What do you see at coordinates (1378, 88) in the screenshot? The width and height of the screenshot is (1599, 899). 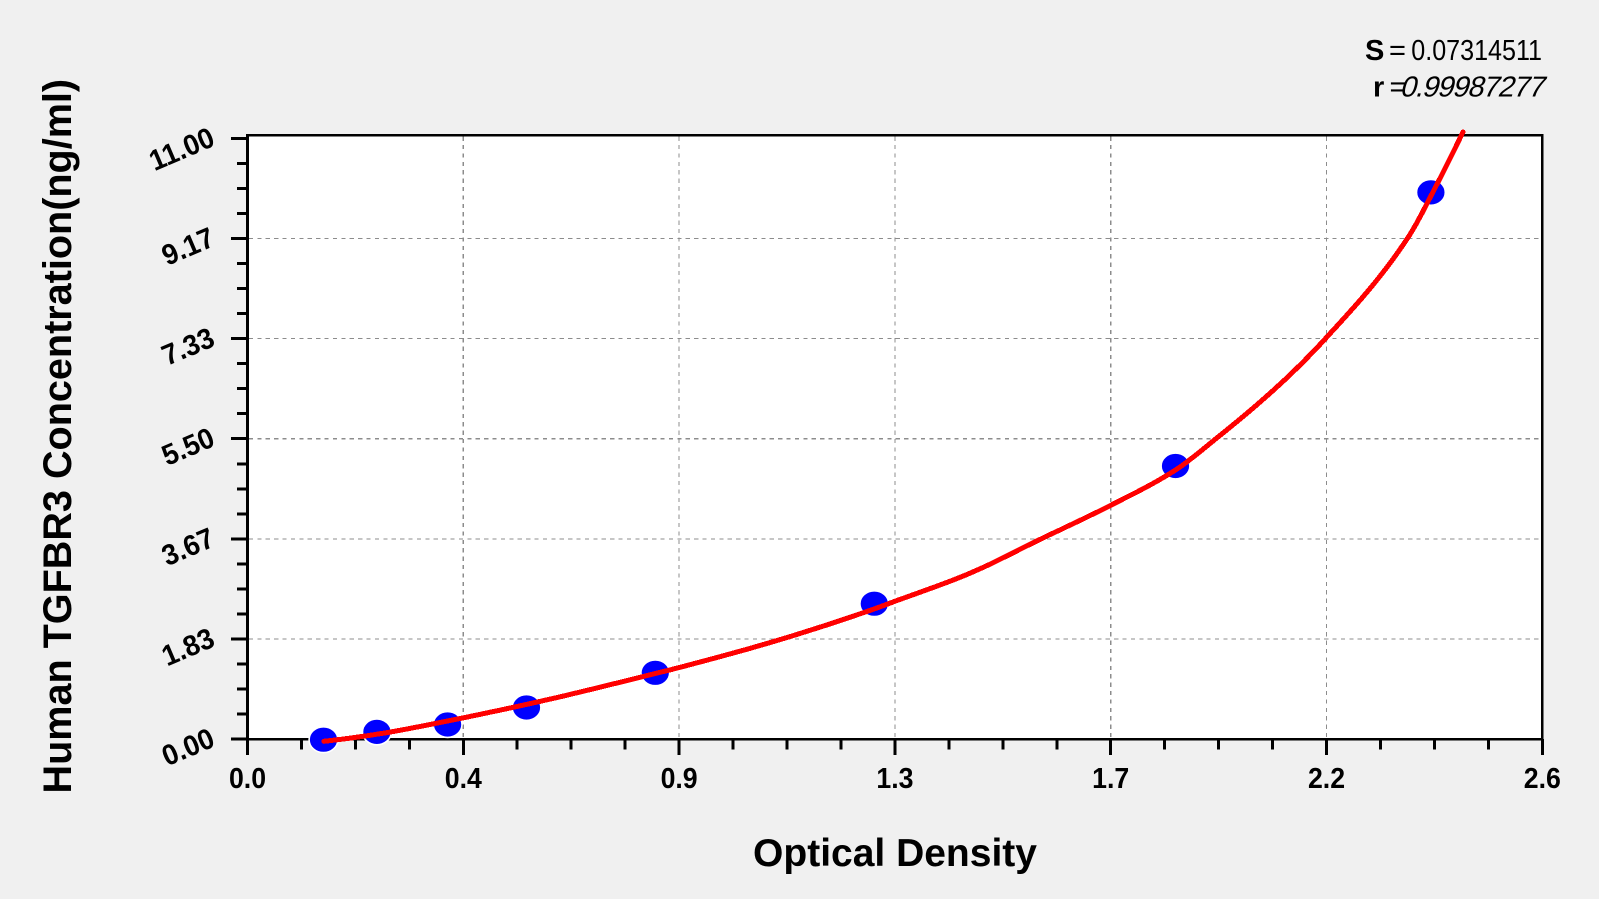 I see `svg-text: r` at bounding box center [1378, 88].